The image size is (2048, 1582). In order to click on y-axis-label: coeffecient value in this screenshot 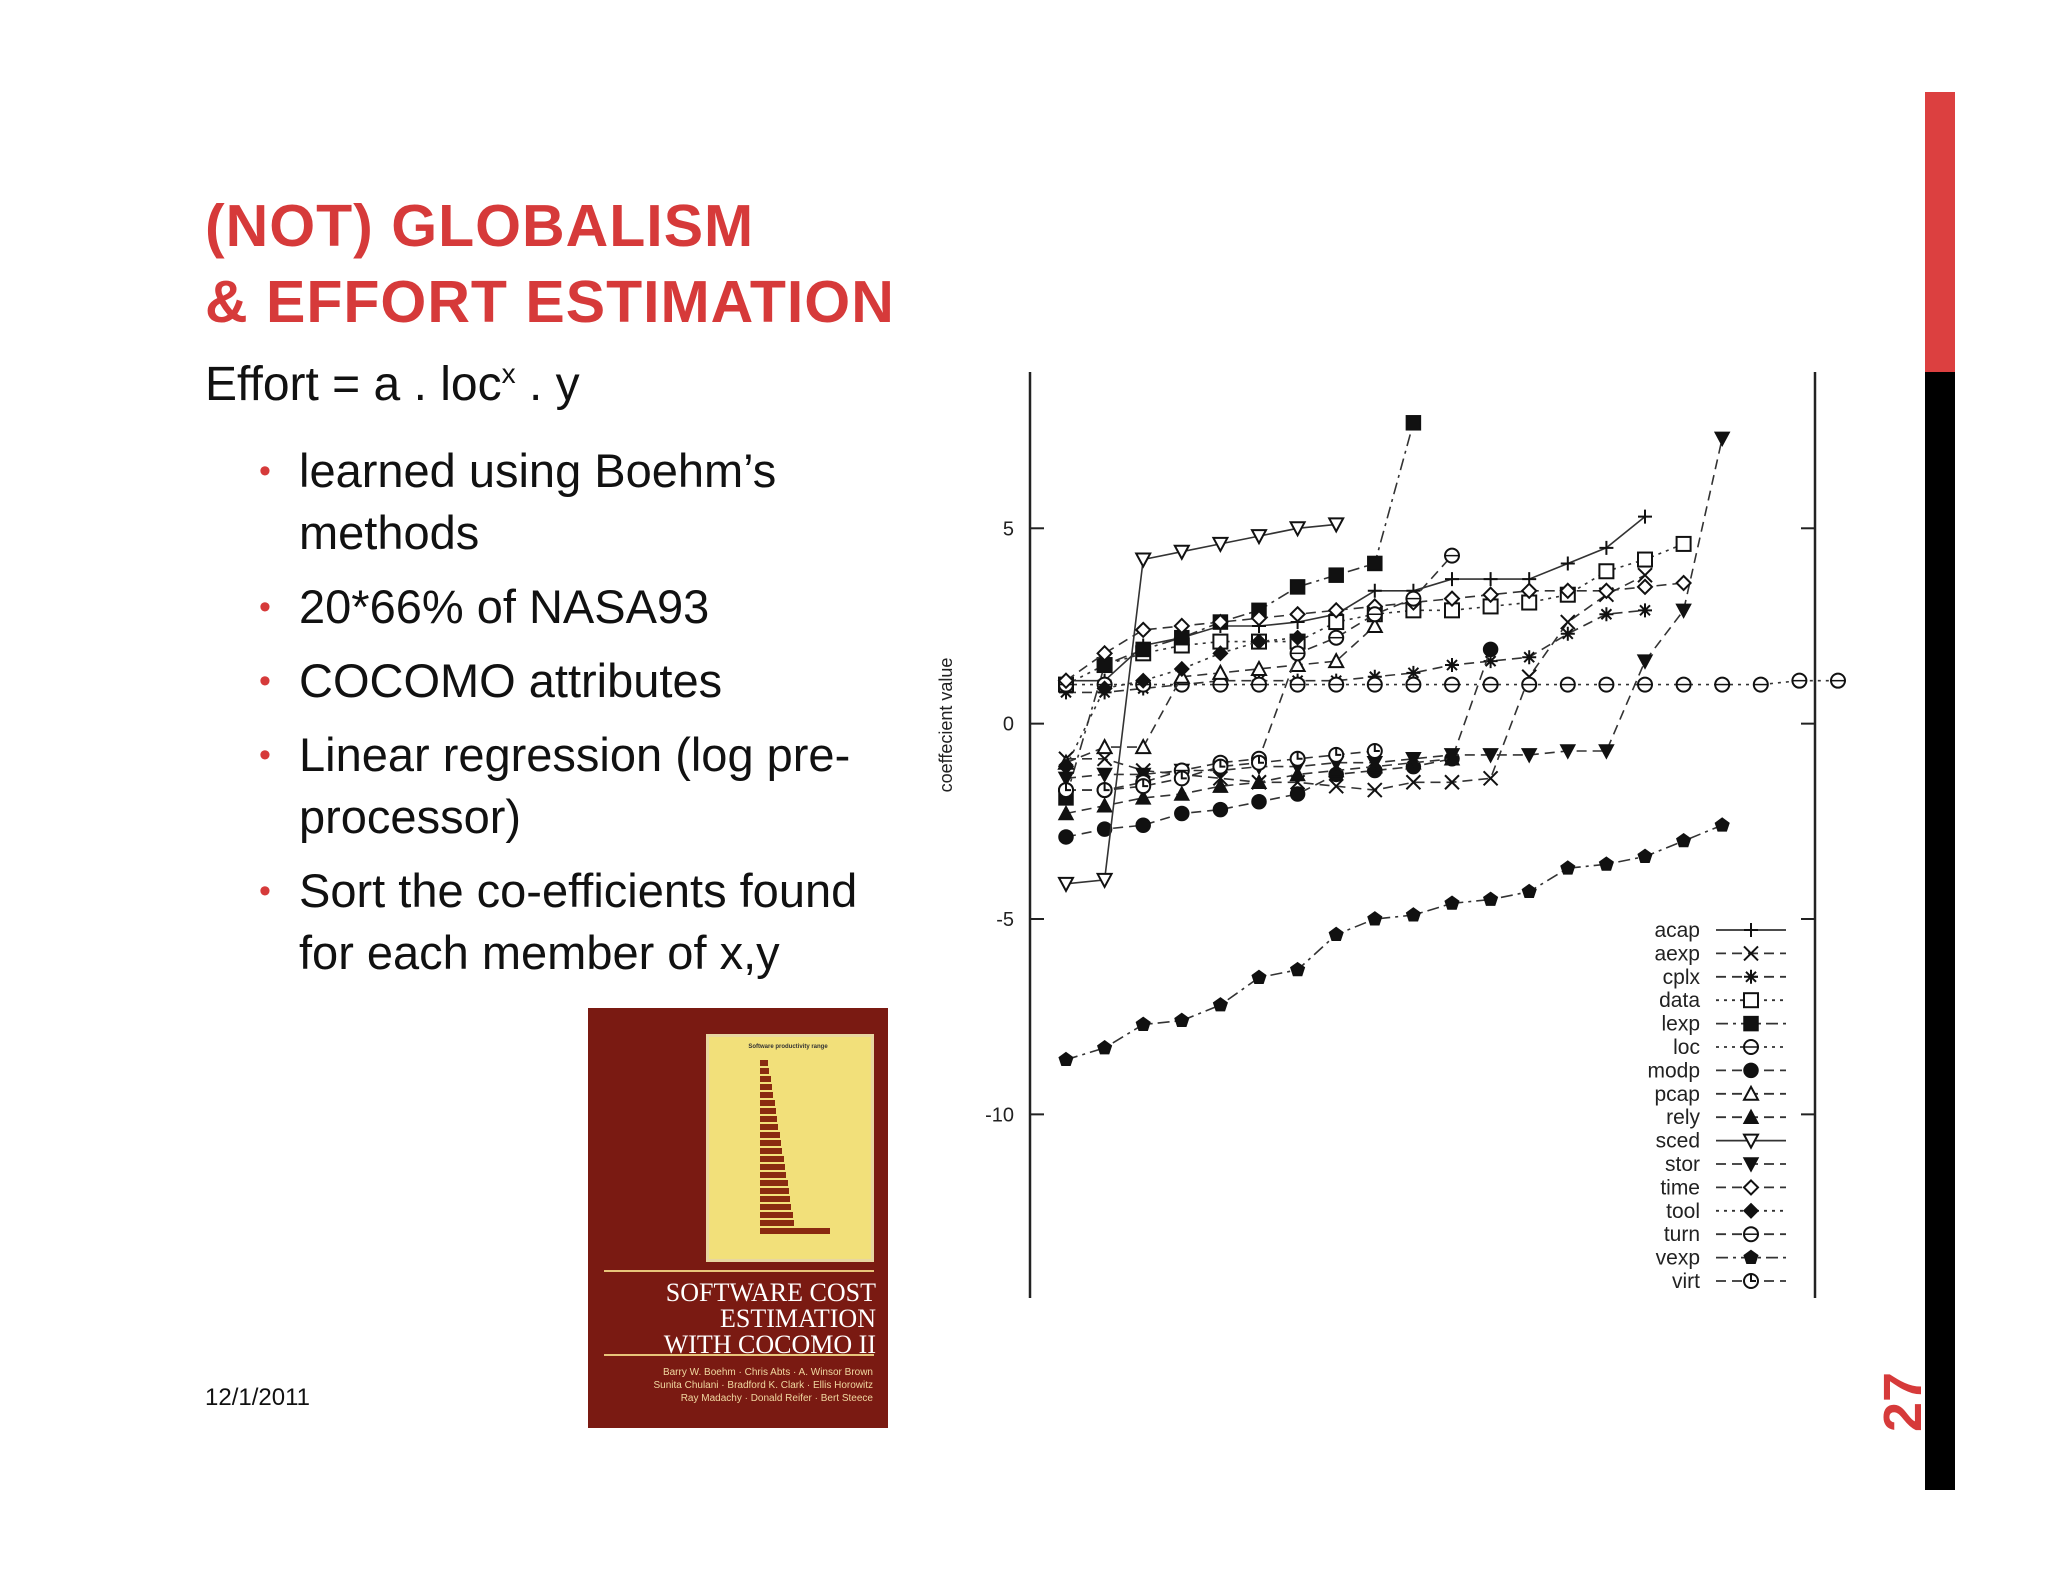, I will do `click(946, 725)`.